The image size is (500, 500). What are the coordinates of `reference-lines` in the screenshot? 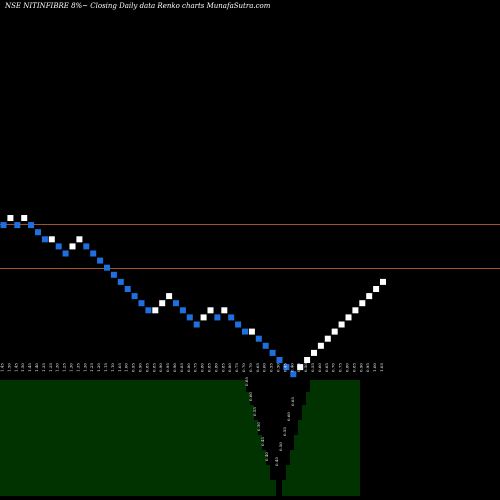 It's located at (250, 246).